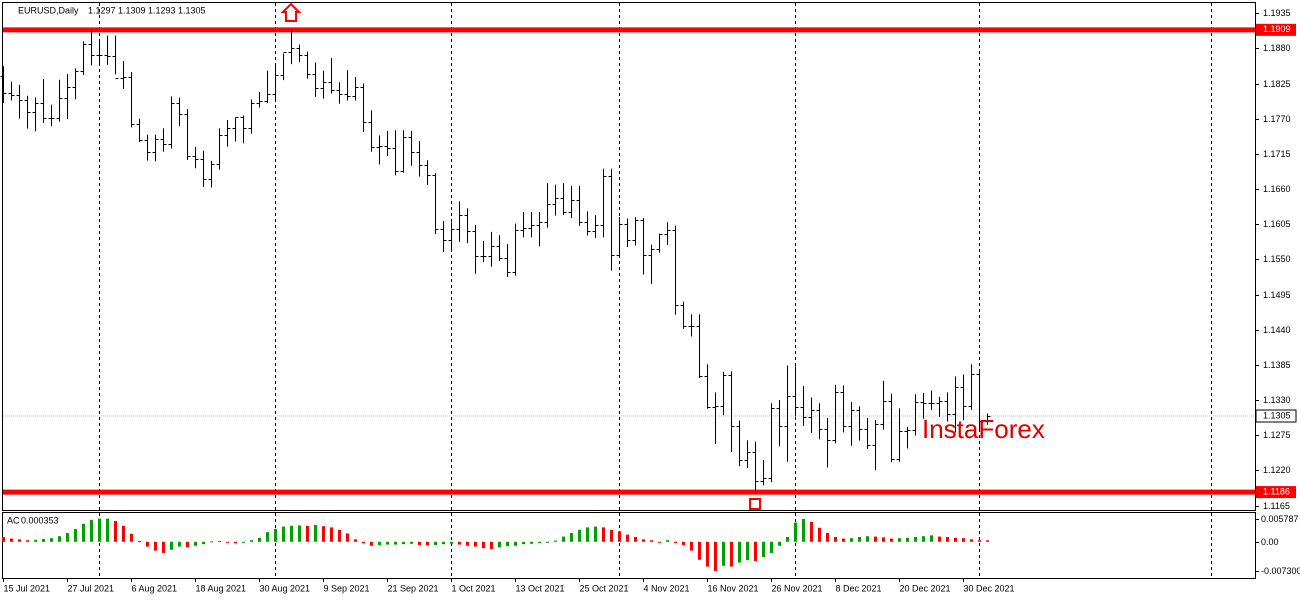 The image size is (1300, 600). What do you see at coordinates (40, 520) in the screenshot?
I see `indicator-value: 0.000353` at bounding box center [40, 520].